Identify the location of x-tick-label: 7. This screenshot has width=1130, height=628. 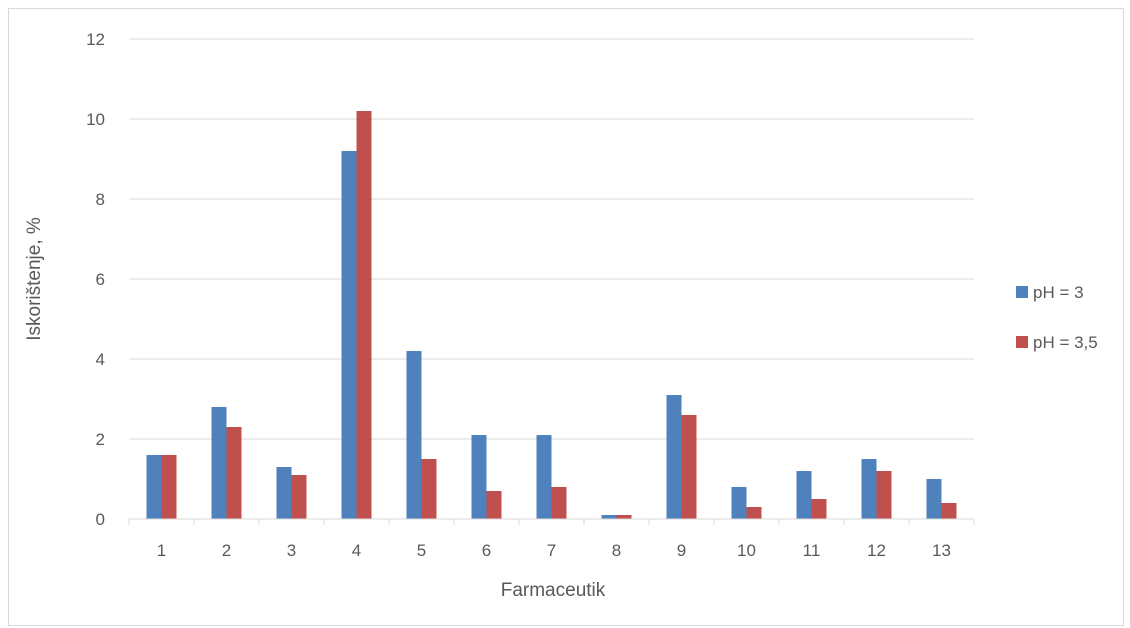
(551, 550).